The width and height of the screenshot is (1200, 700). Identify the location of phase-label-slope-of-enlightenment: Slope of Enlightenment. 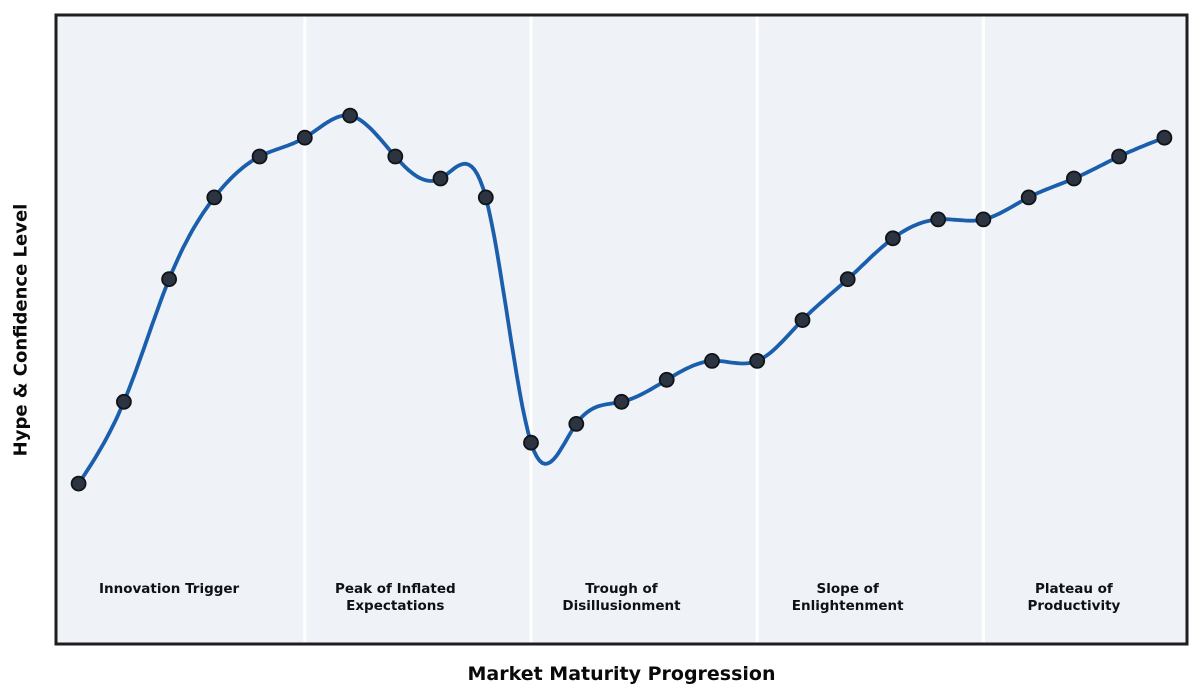
(847, 597).